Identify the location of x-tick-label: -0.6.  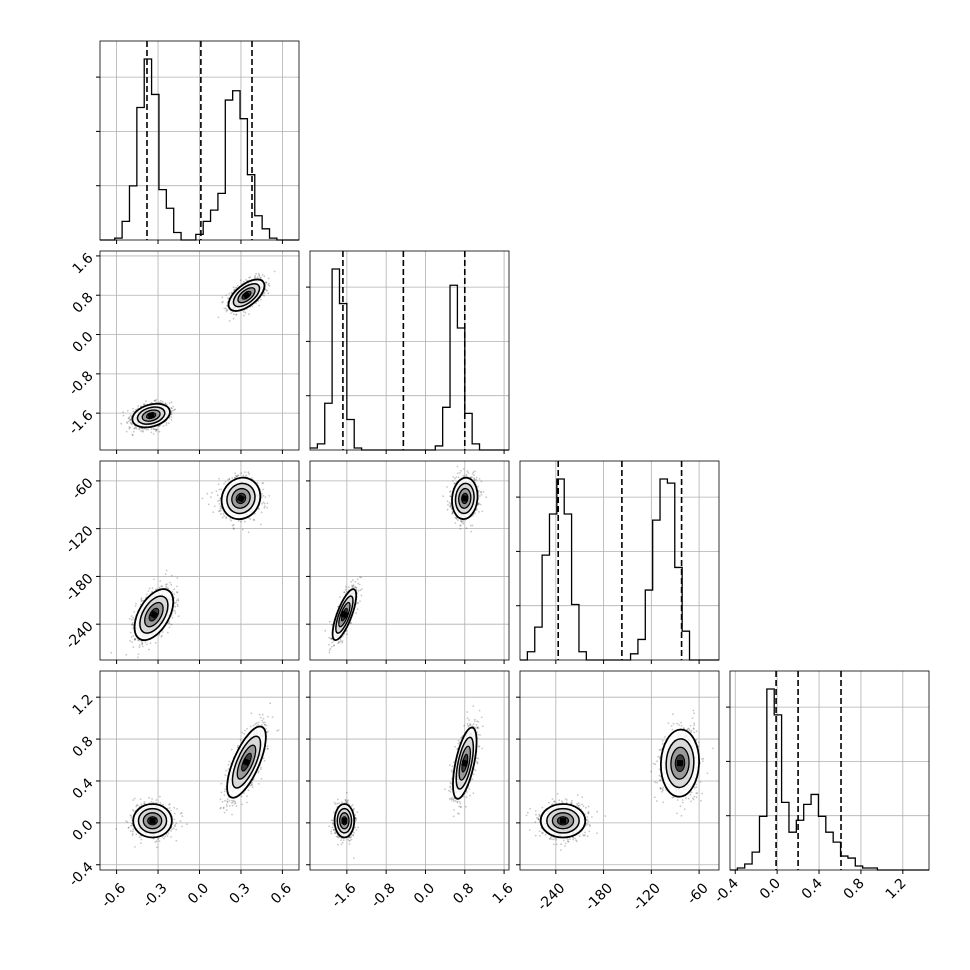
(114, 895).